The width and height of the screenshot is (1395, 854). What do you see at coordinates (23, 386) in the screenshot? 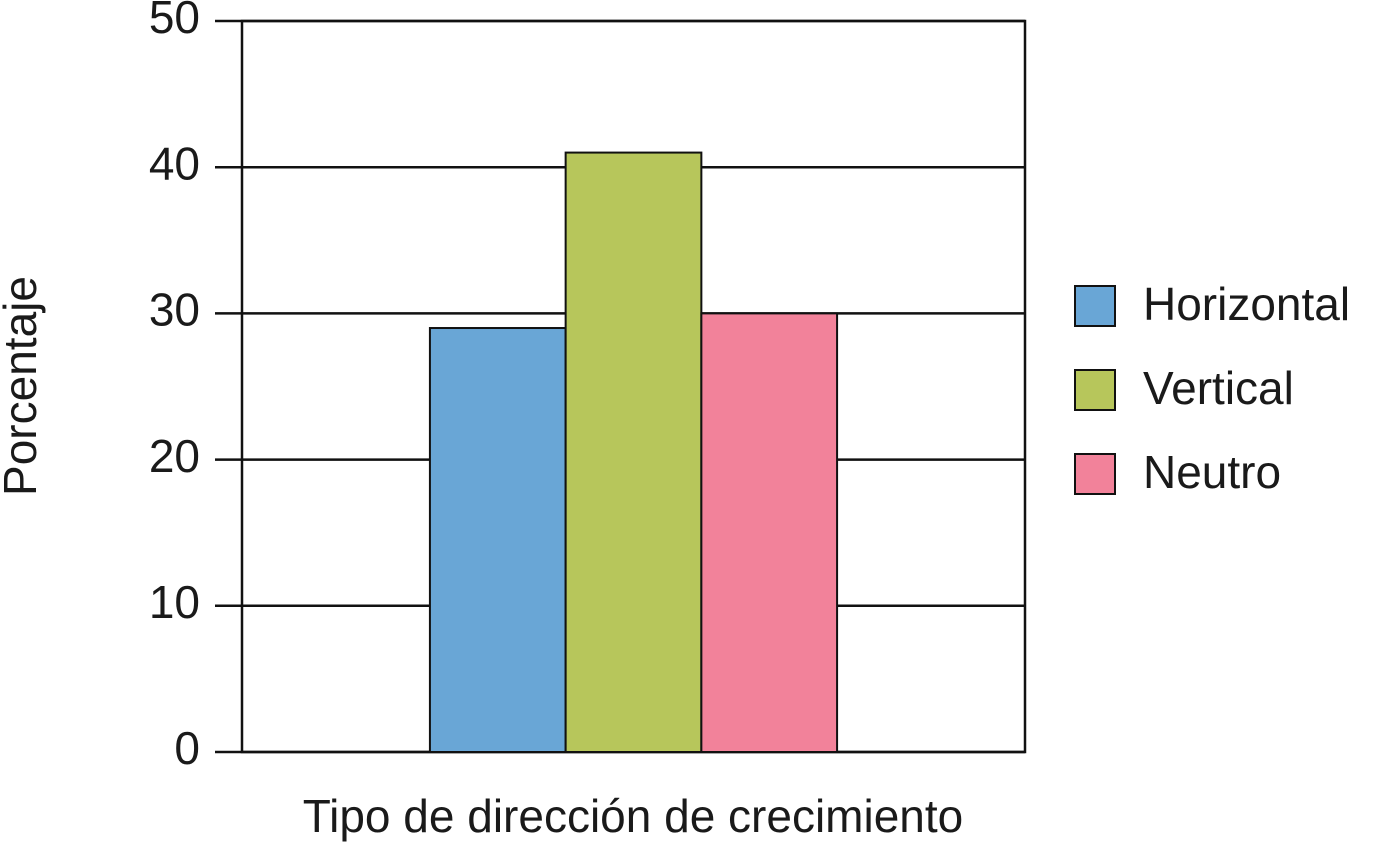
I see `y-axis-label: Porcentaje` at bounding box center [23, 386].